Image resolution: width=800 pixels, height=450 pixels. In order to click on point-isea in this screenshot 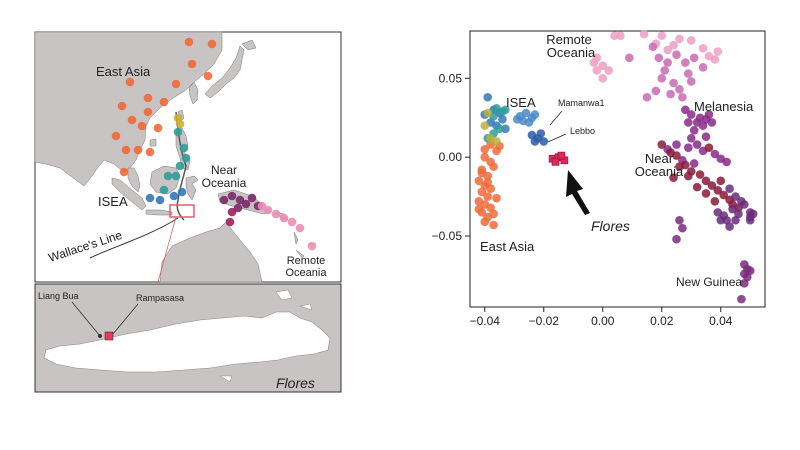, I will do `click(488, 97)`.